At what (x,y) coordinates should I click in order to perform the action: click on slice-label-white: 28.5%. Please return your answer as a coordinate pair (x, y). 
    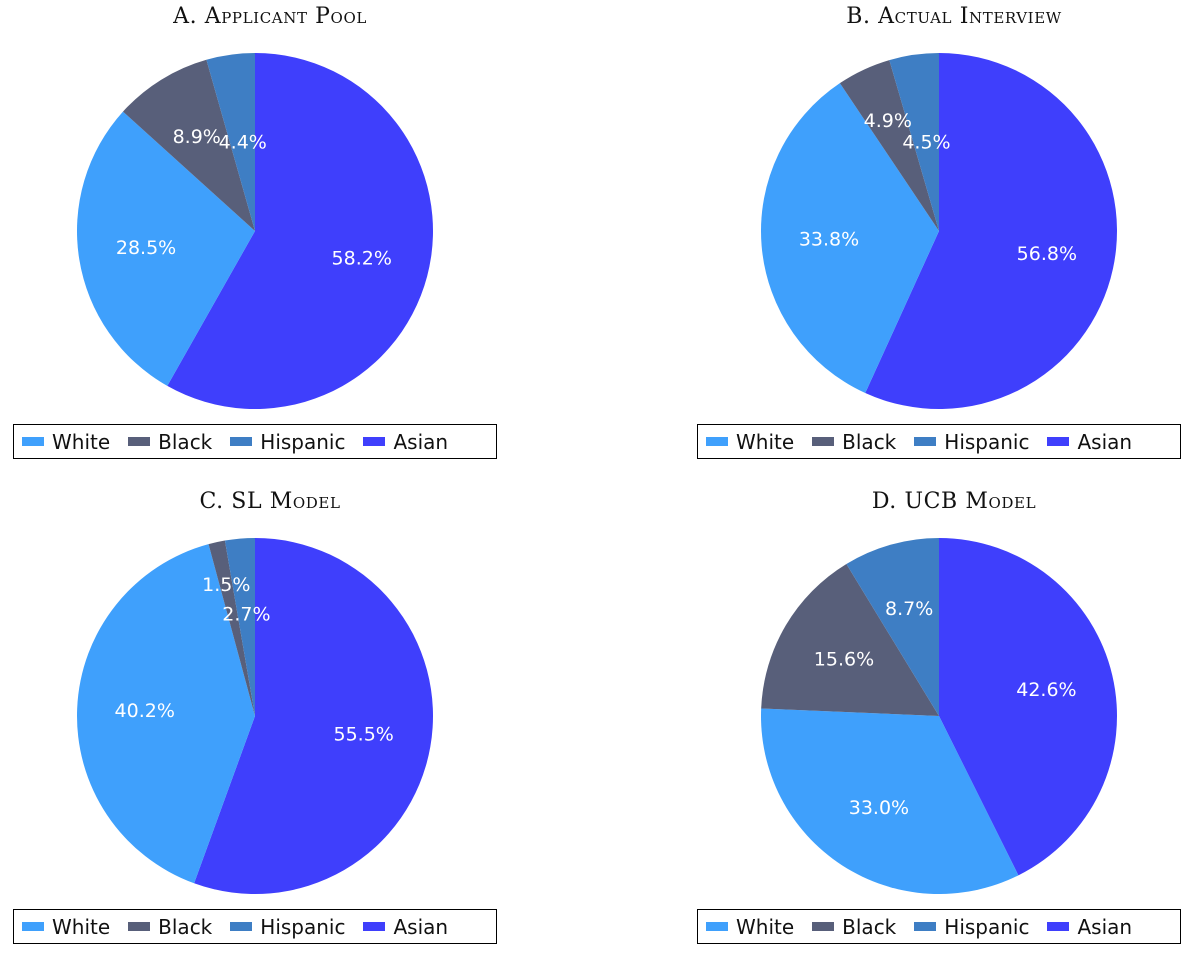
    Looking at the image, I should click on (146, 248).